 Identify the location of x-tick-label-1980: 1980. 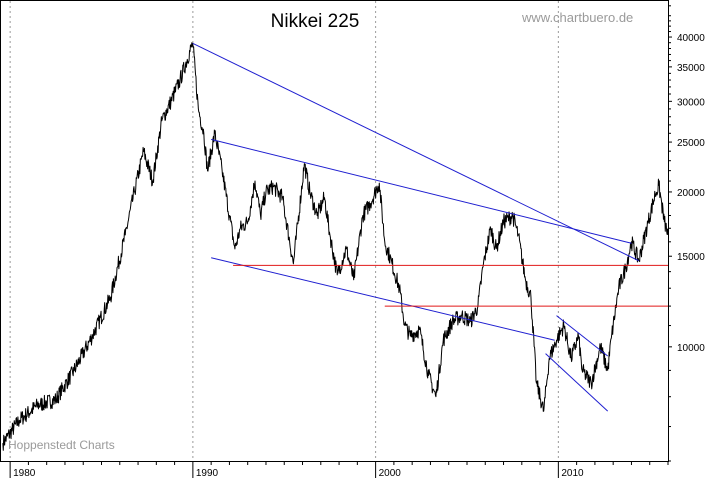
(24, 473).